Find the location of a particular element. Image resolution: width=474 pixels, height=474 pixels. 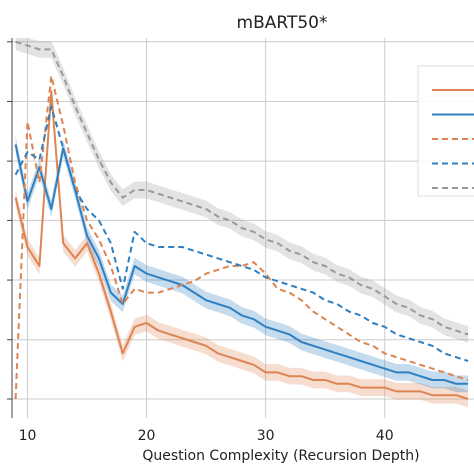

x-tick-label-2: 30 is located at coordinates (266, 436).